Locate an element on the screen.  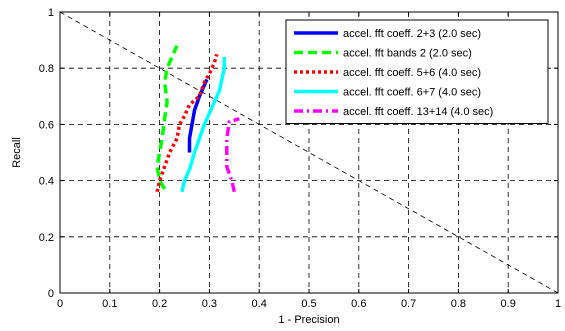
x-tick-label: 0.4 is located at coordinates (259, 304).